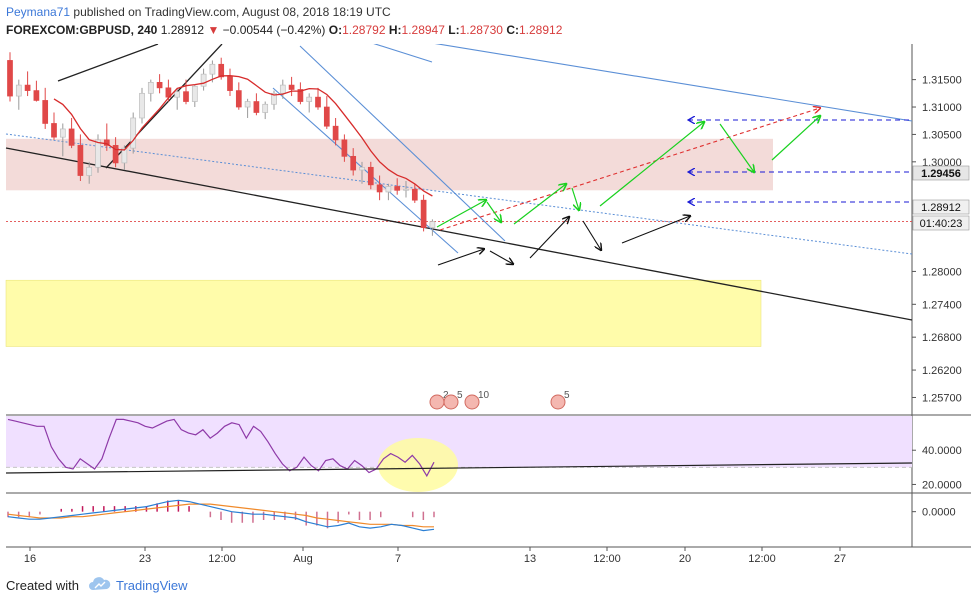 The height and width of the screenshot is (603, 971). I want to click on candlestick-series, so click(221, 144).